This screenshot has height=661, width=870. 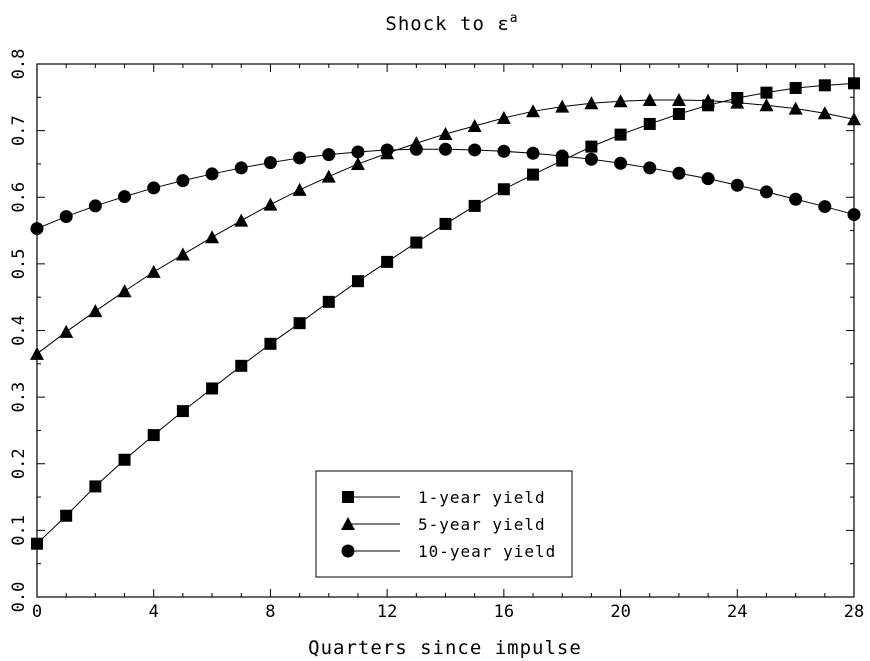 I want to click on legend-label: 10-year yield, so click(x=487, y=551).